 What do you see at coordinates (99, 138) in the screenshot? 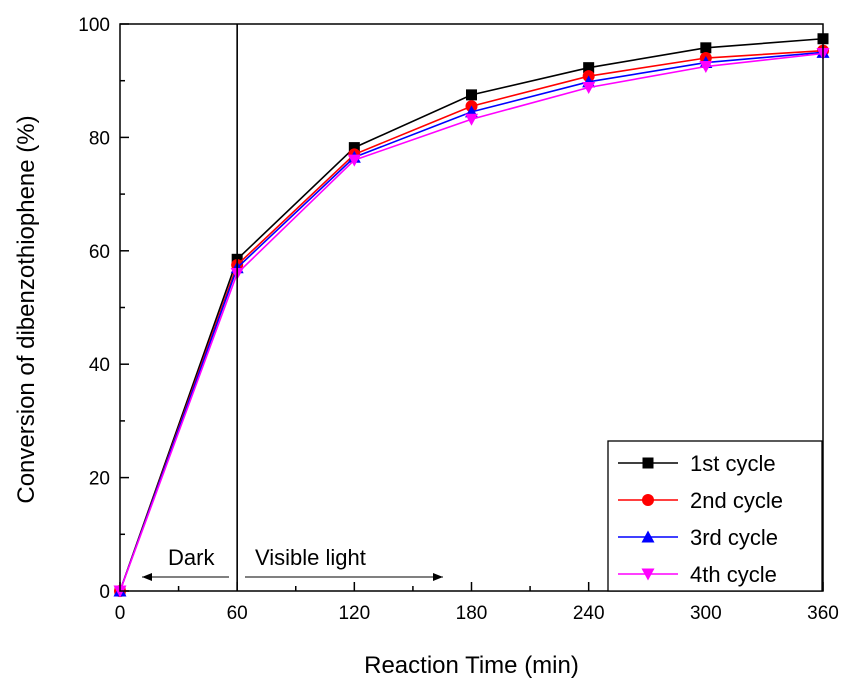
I see `y-tick-label-80: 80` at bounding box center [99, 138].